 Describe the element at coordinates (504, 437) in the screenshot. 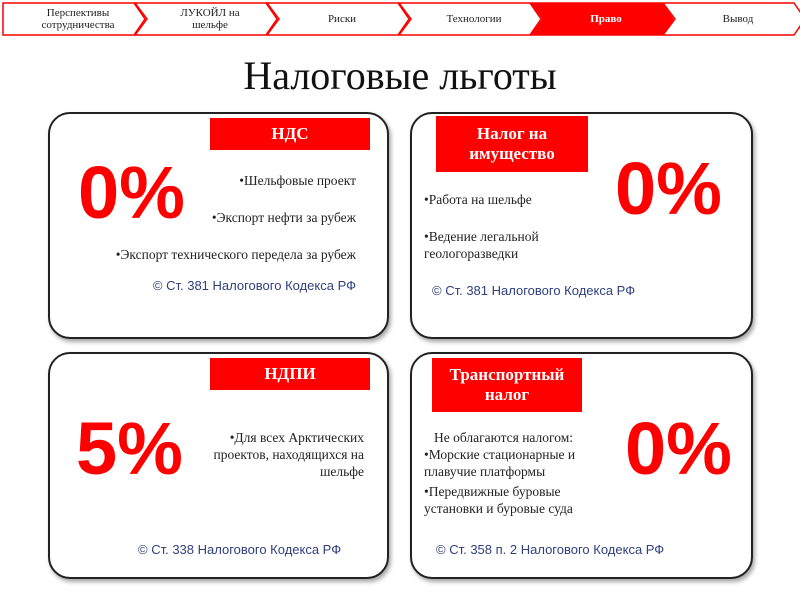

I see `card-transport-tax-intro: Не облагаются налогом:` at that location.